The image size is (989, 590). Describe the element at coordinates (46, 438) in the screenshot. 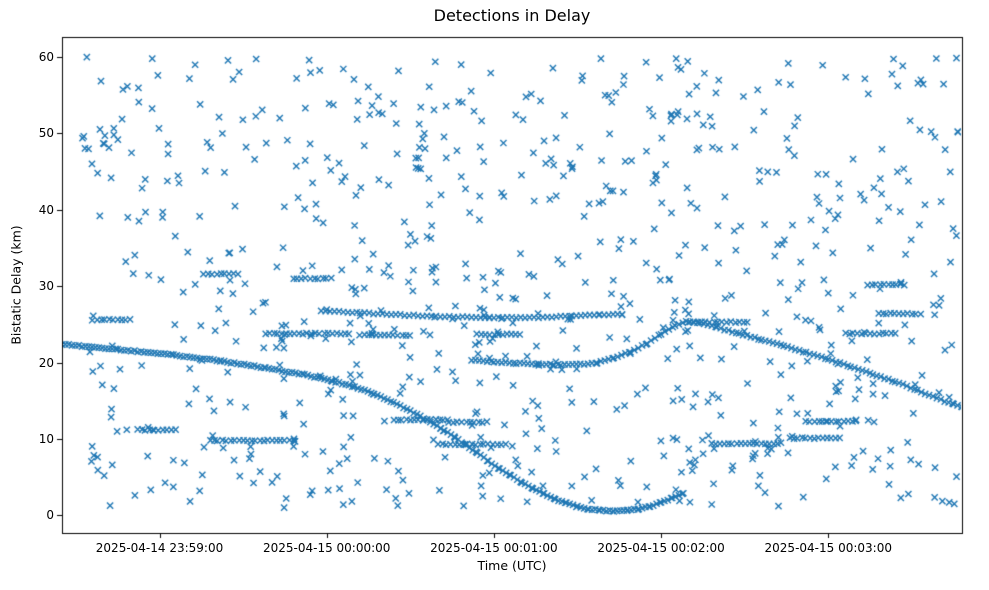

I see `y-tick-label: 10` at that location.